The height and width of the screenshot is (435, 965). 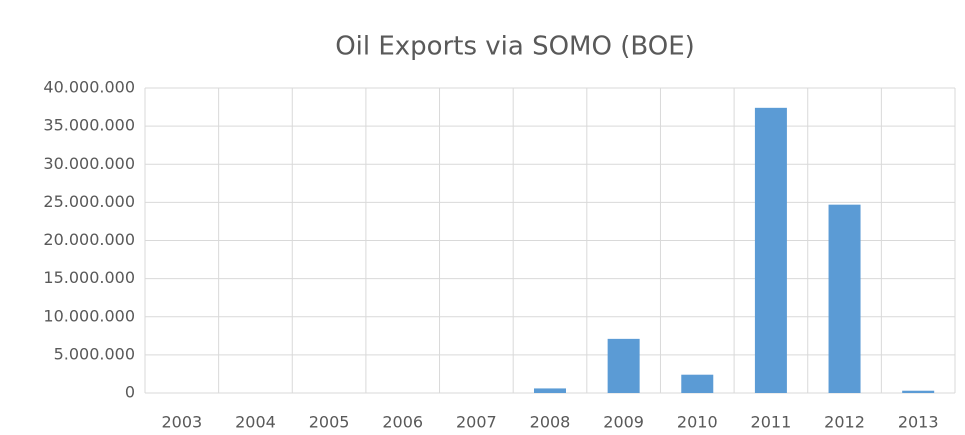 I want to click on y-tick-label: 20.000.000, so click(x=89, y=239).